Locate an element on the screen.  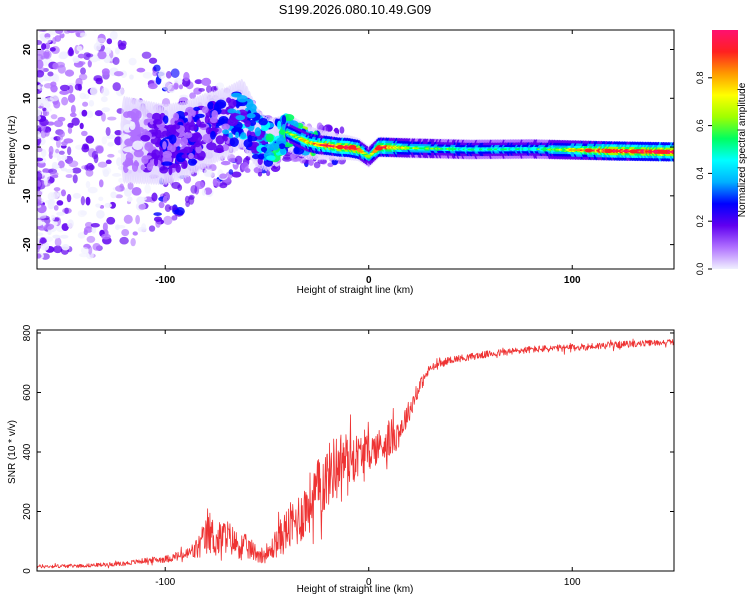
spectrogram-x-tick-label: 100 is located at coordinates (572, 280).